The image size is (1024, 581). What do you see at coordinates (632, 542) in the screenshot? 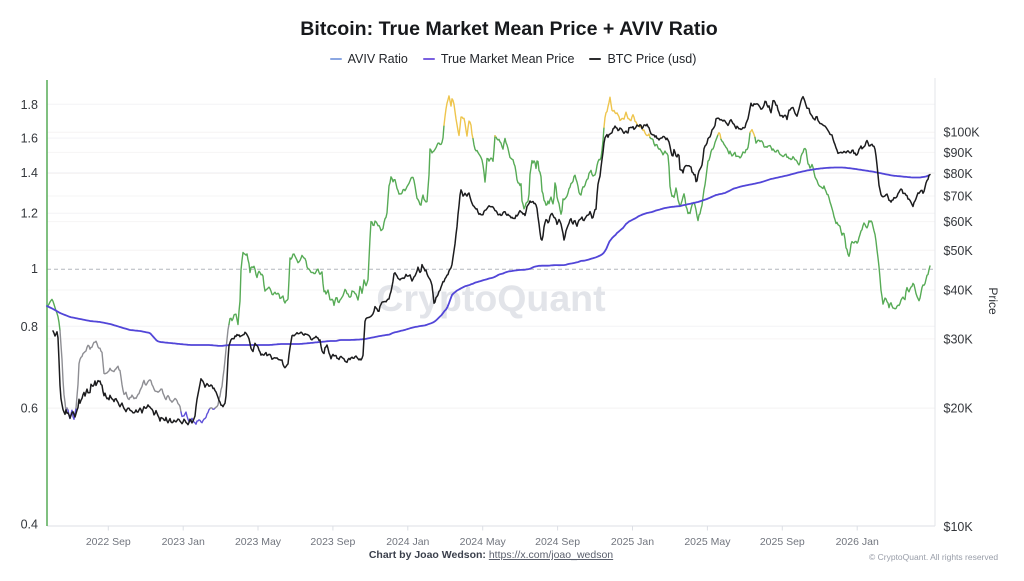
I see `svg-text: 2025 Jan` at bounding box center [632, 542].